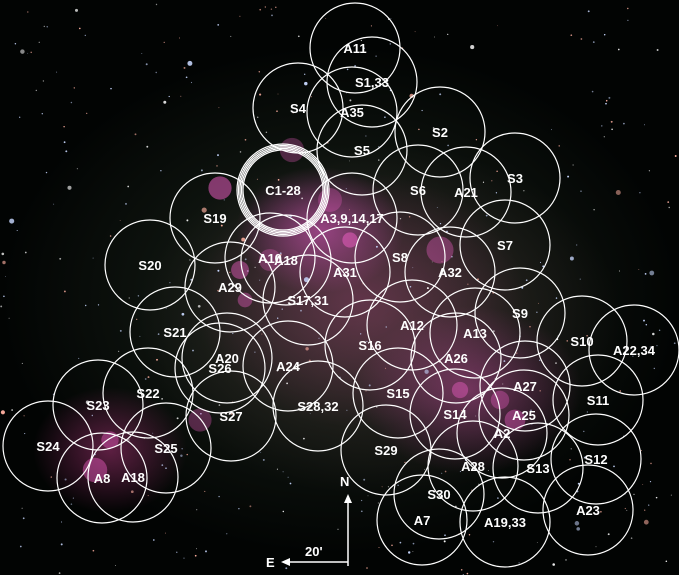  I want to click on field-label: S30, so click(438, 494).